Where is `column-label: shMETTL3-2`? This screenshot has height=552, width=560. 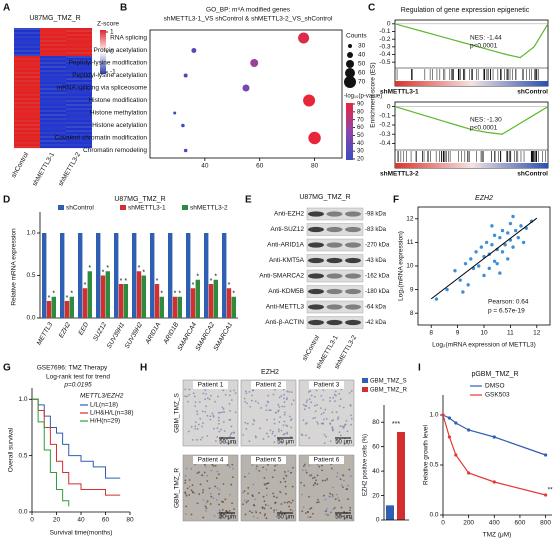
column-label: shMETTL3-2 is located at coordinates (69, 169).